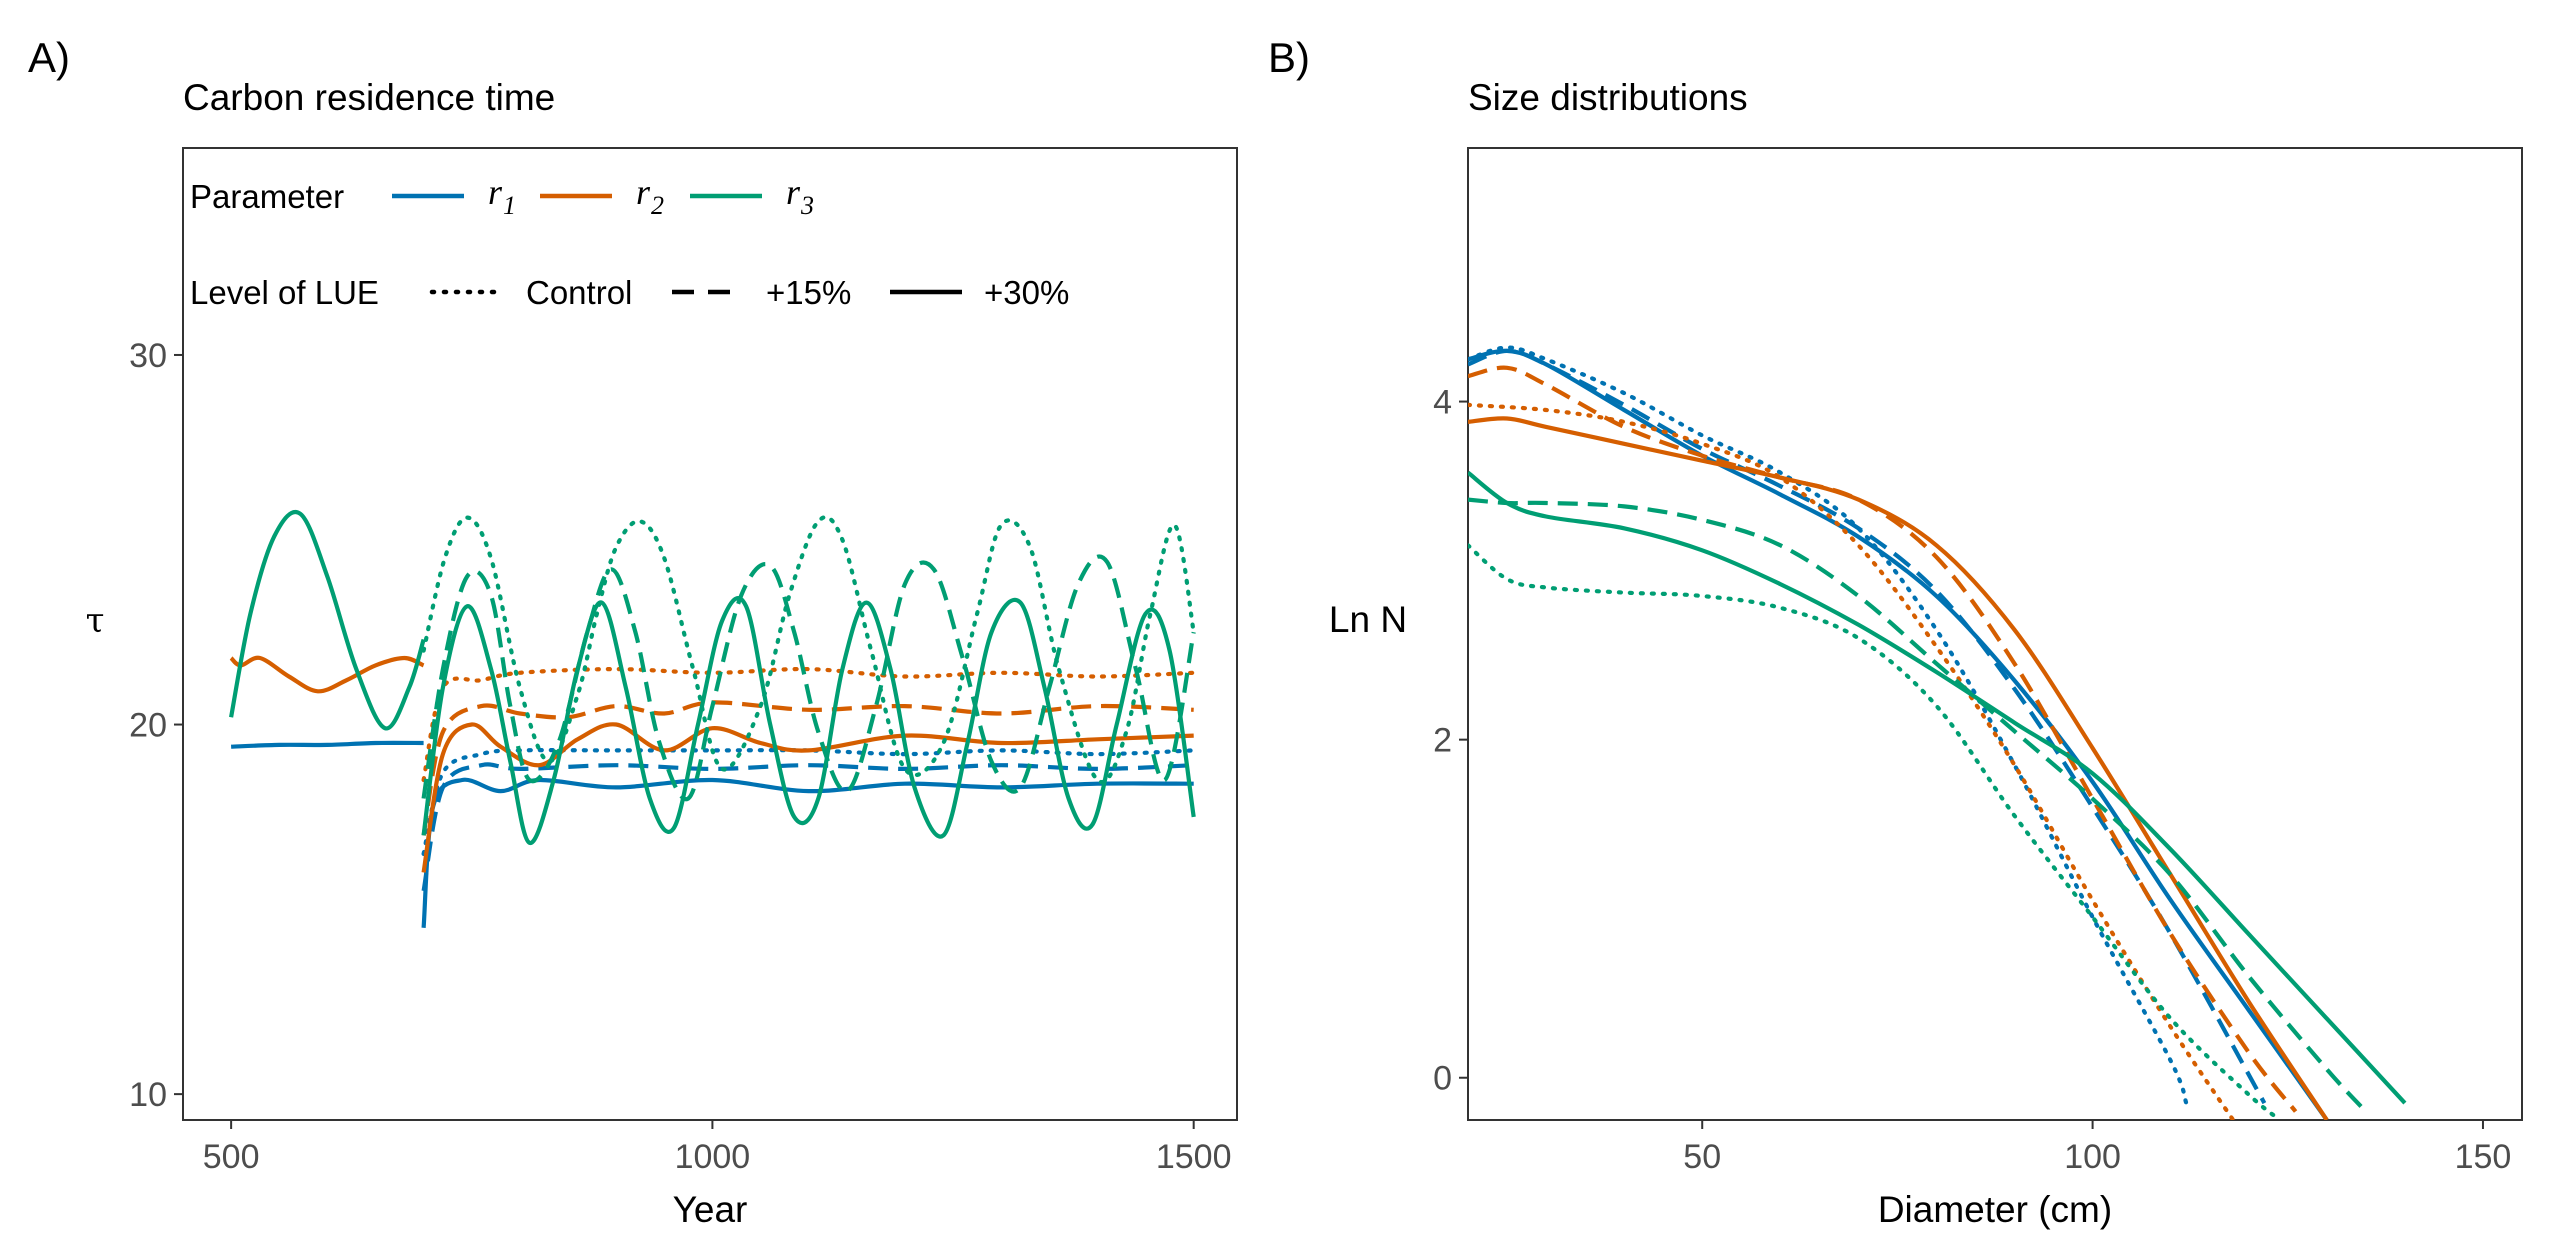 The image size is (2550, 1260). Describe the element at coordinates (267, 196) in the screenshot. I see `legend-parameter-title: Parameter` at that location.